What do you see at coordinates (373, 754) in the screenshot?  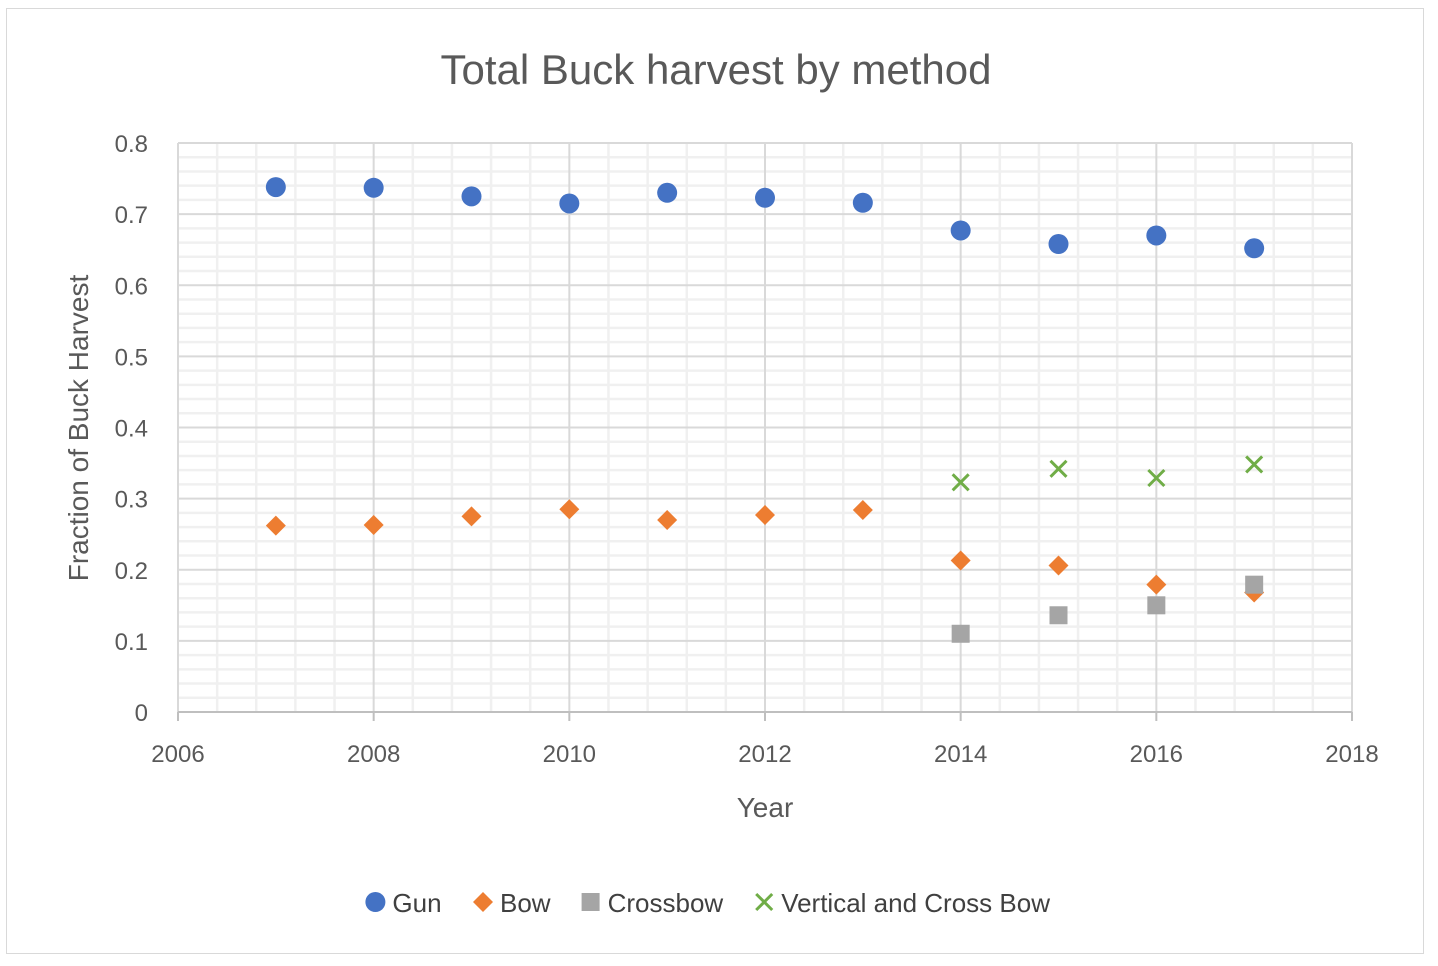 I see `x-tick-label: 2008` at bounding box center [373, 754].